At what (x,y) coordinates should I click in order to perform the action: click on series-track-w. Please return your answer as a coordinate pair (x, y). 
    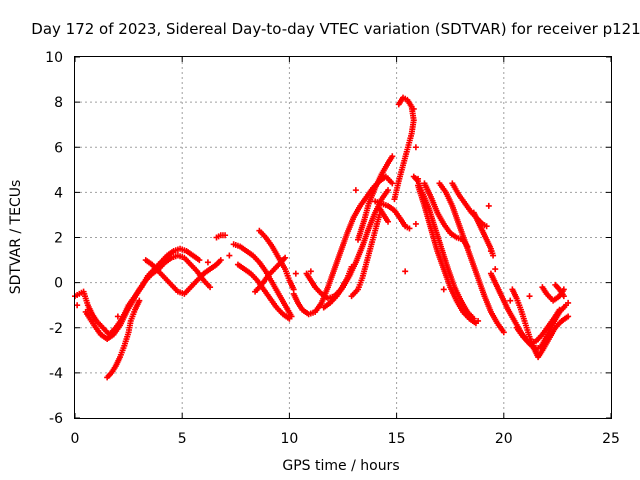
    Looking at the image, I should click on (483, 234).